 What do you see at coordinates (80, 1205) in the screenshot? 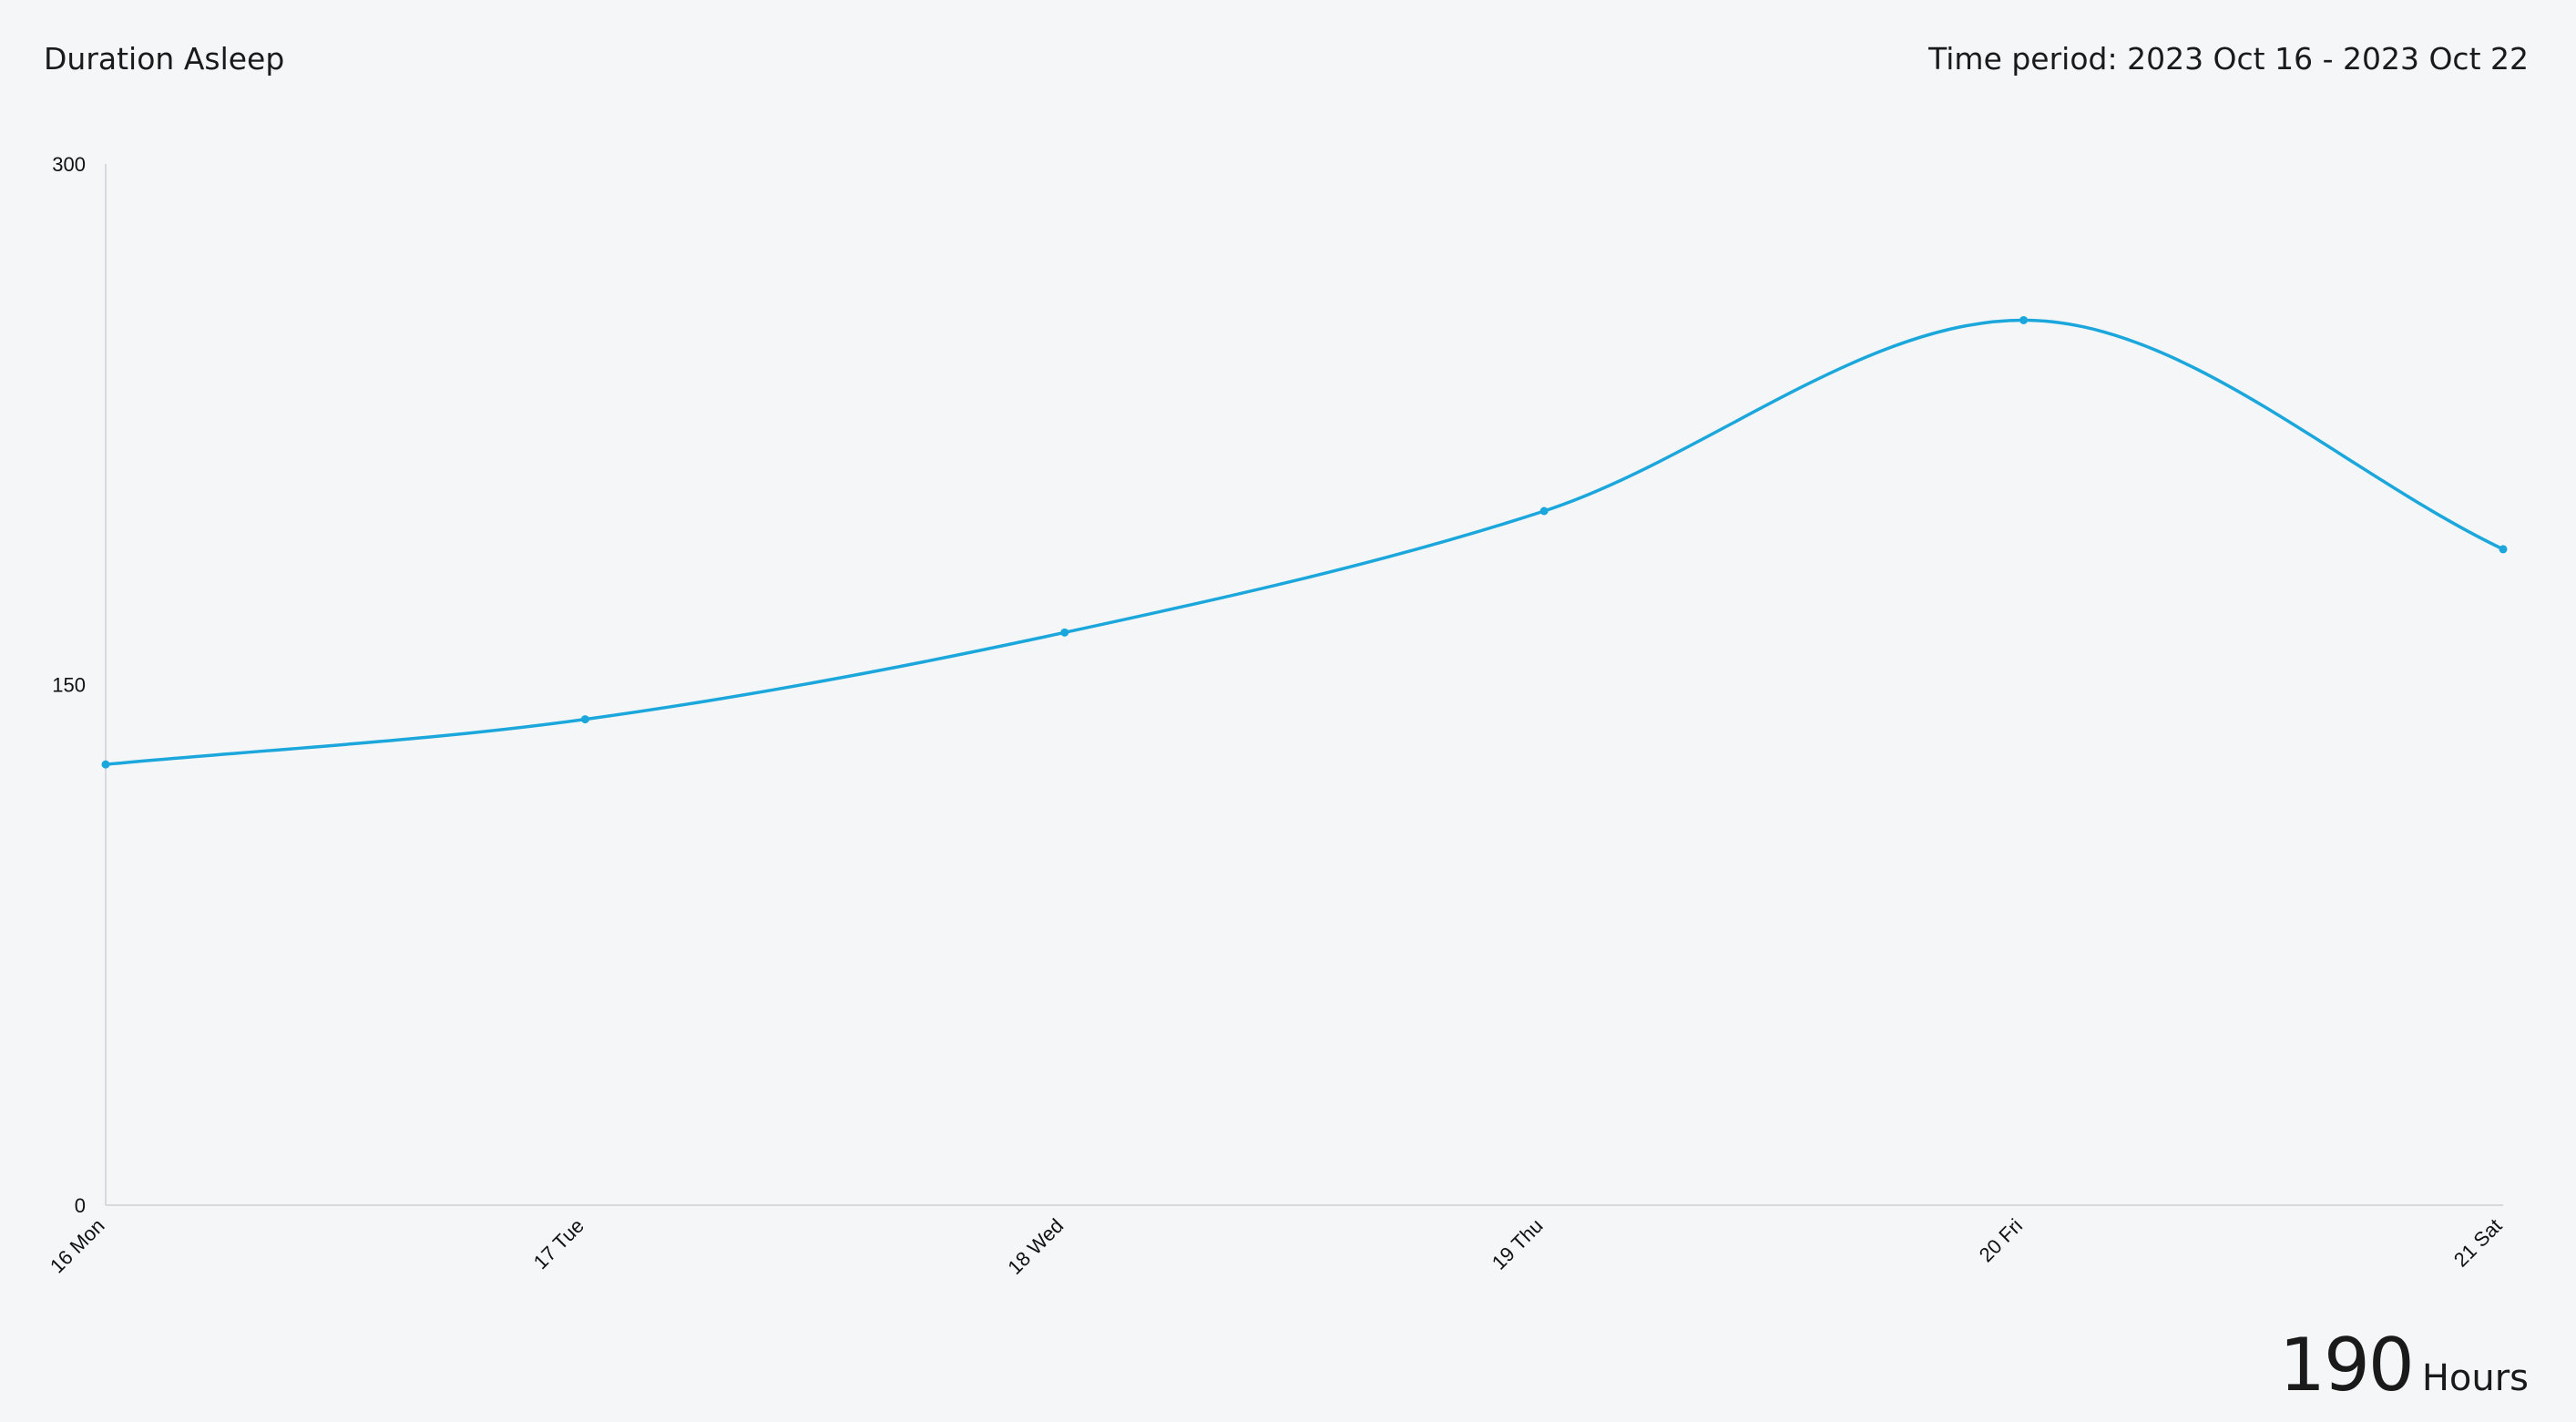
I see `y-tick-label: 0` at bounding box center [80, 1205].